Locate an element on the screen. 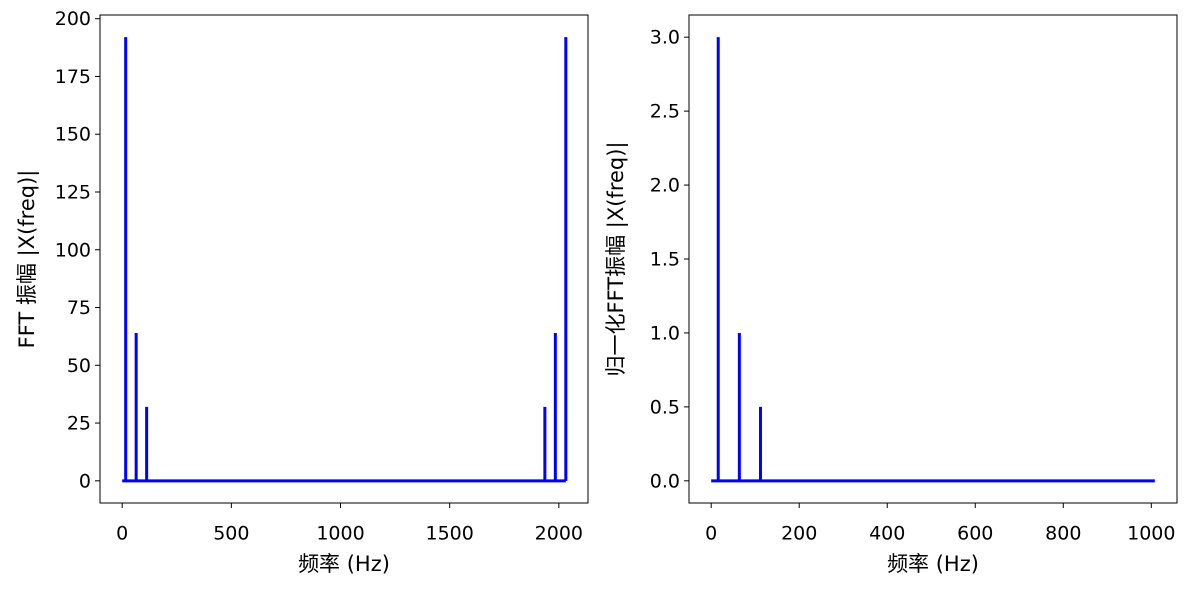 This screenshot has width=1187, height=589. y-tick-label: 1.0 is located at coordinates (665, 333).